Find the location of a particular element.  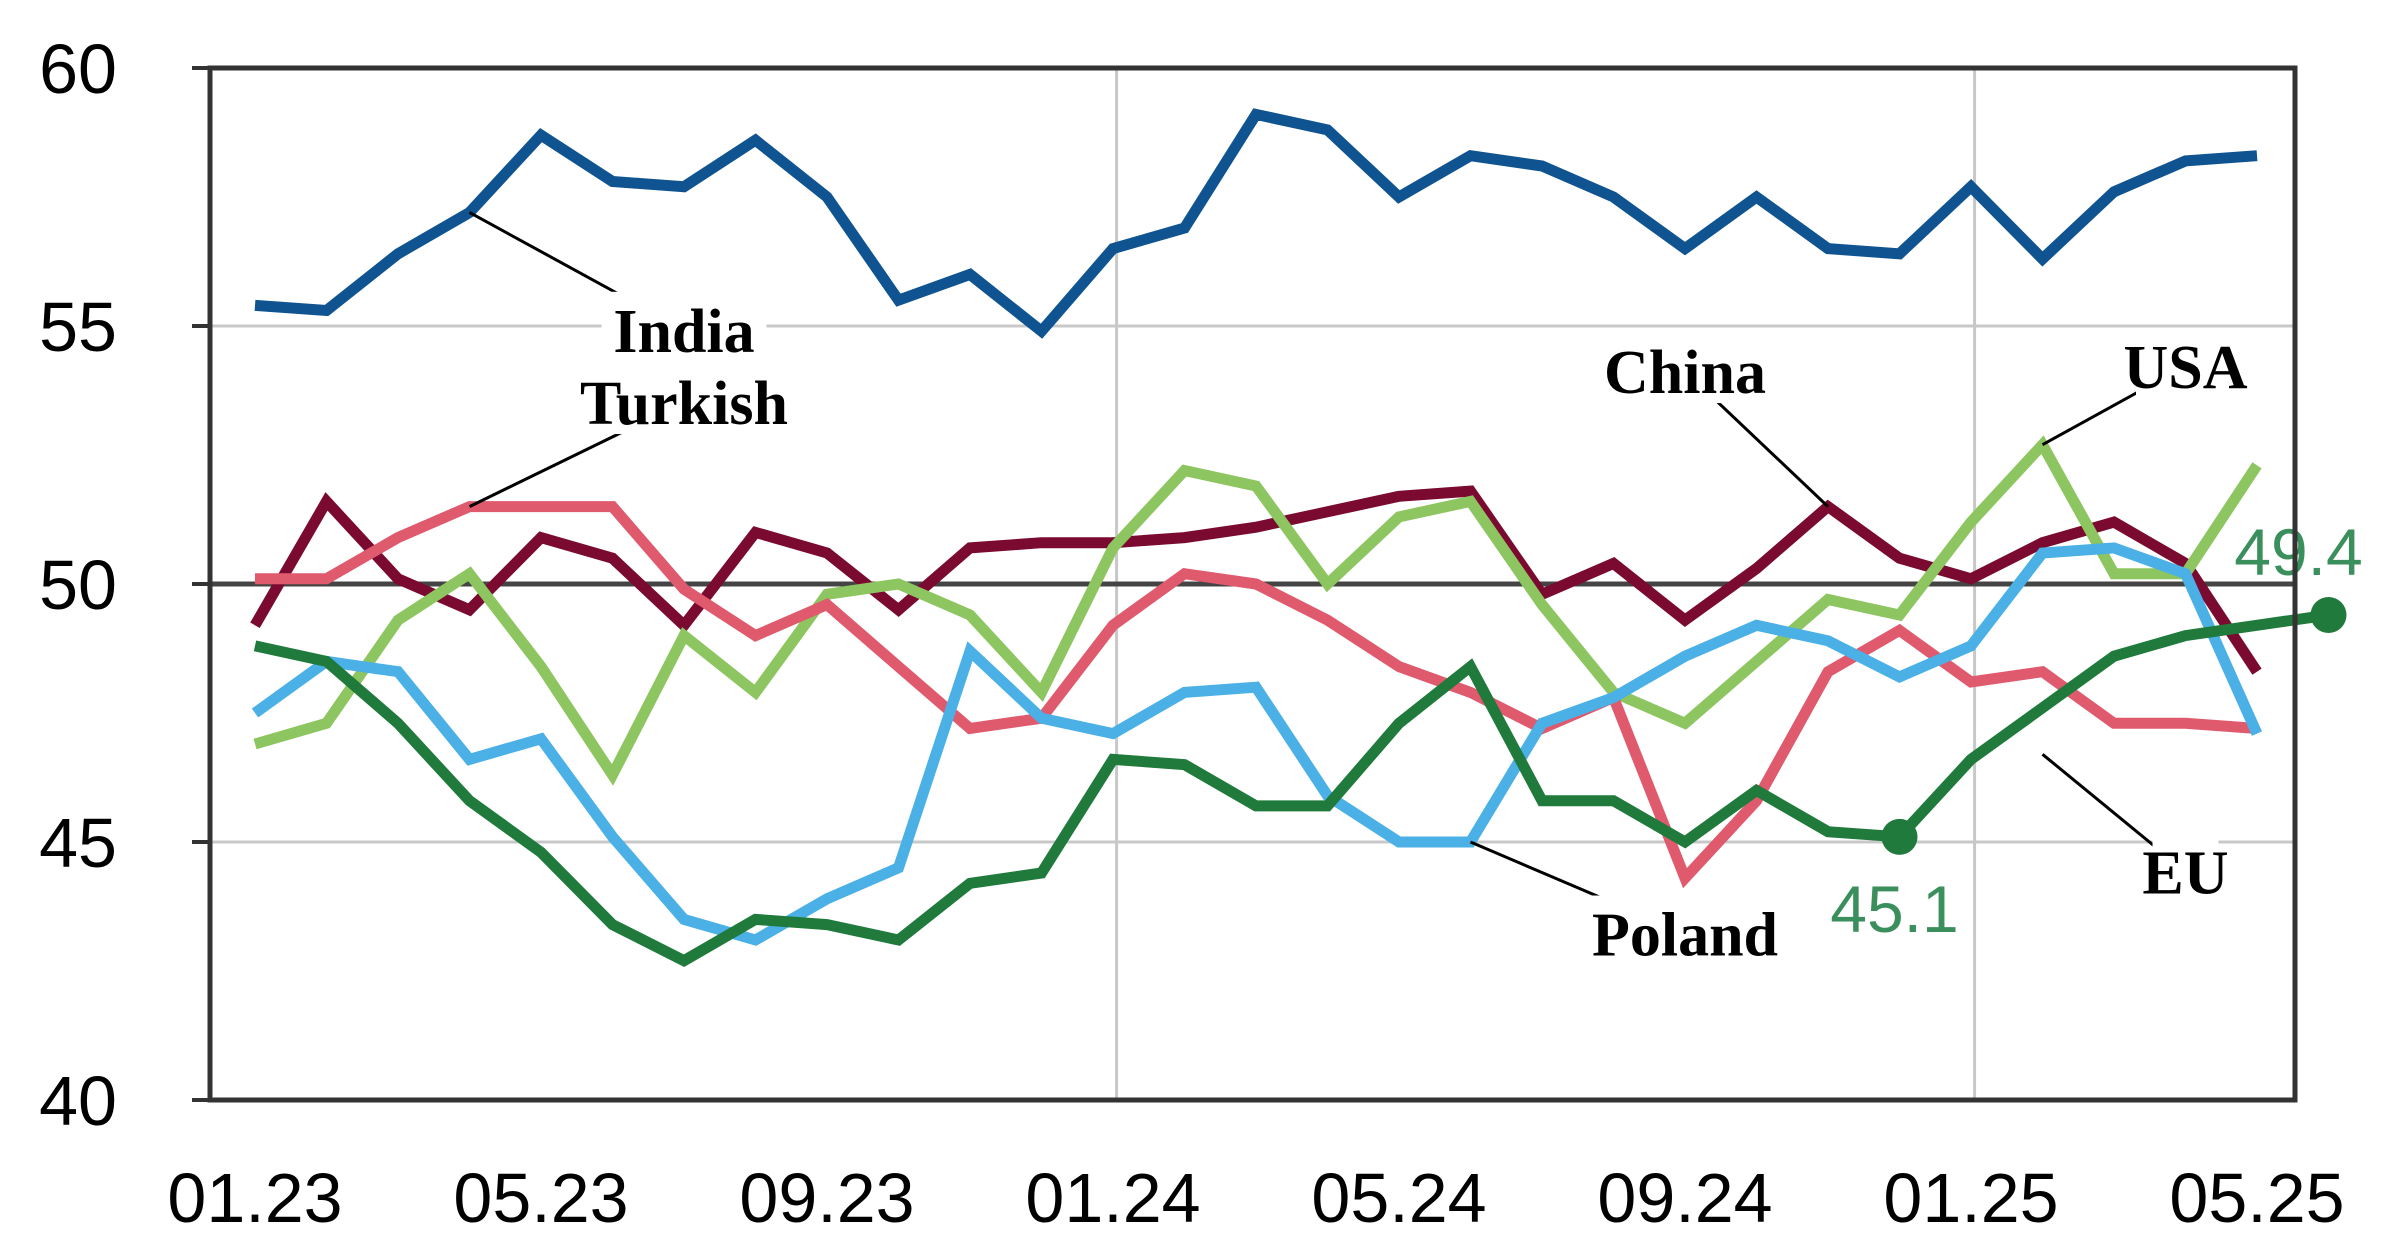

x-tick-09.23: 09.23 is located at coordinates (826, 1198).